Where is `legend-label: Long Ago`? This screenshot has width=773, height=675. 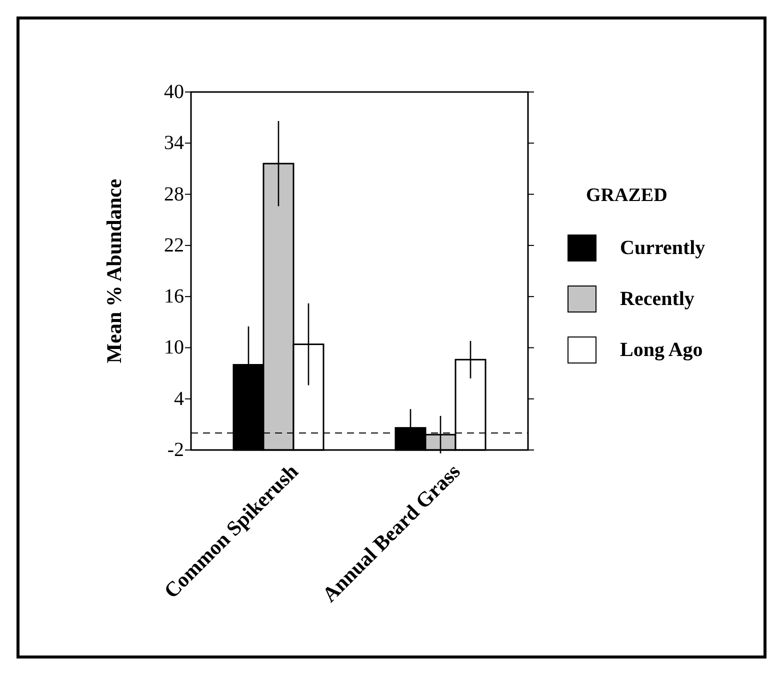 legend-label: Long Ago is located at coordinates (661, 350).